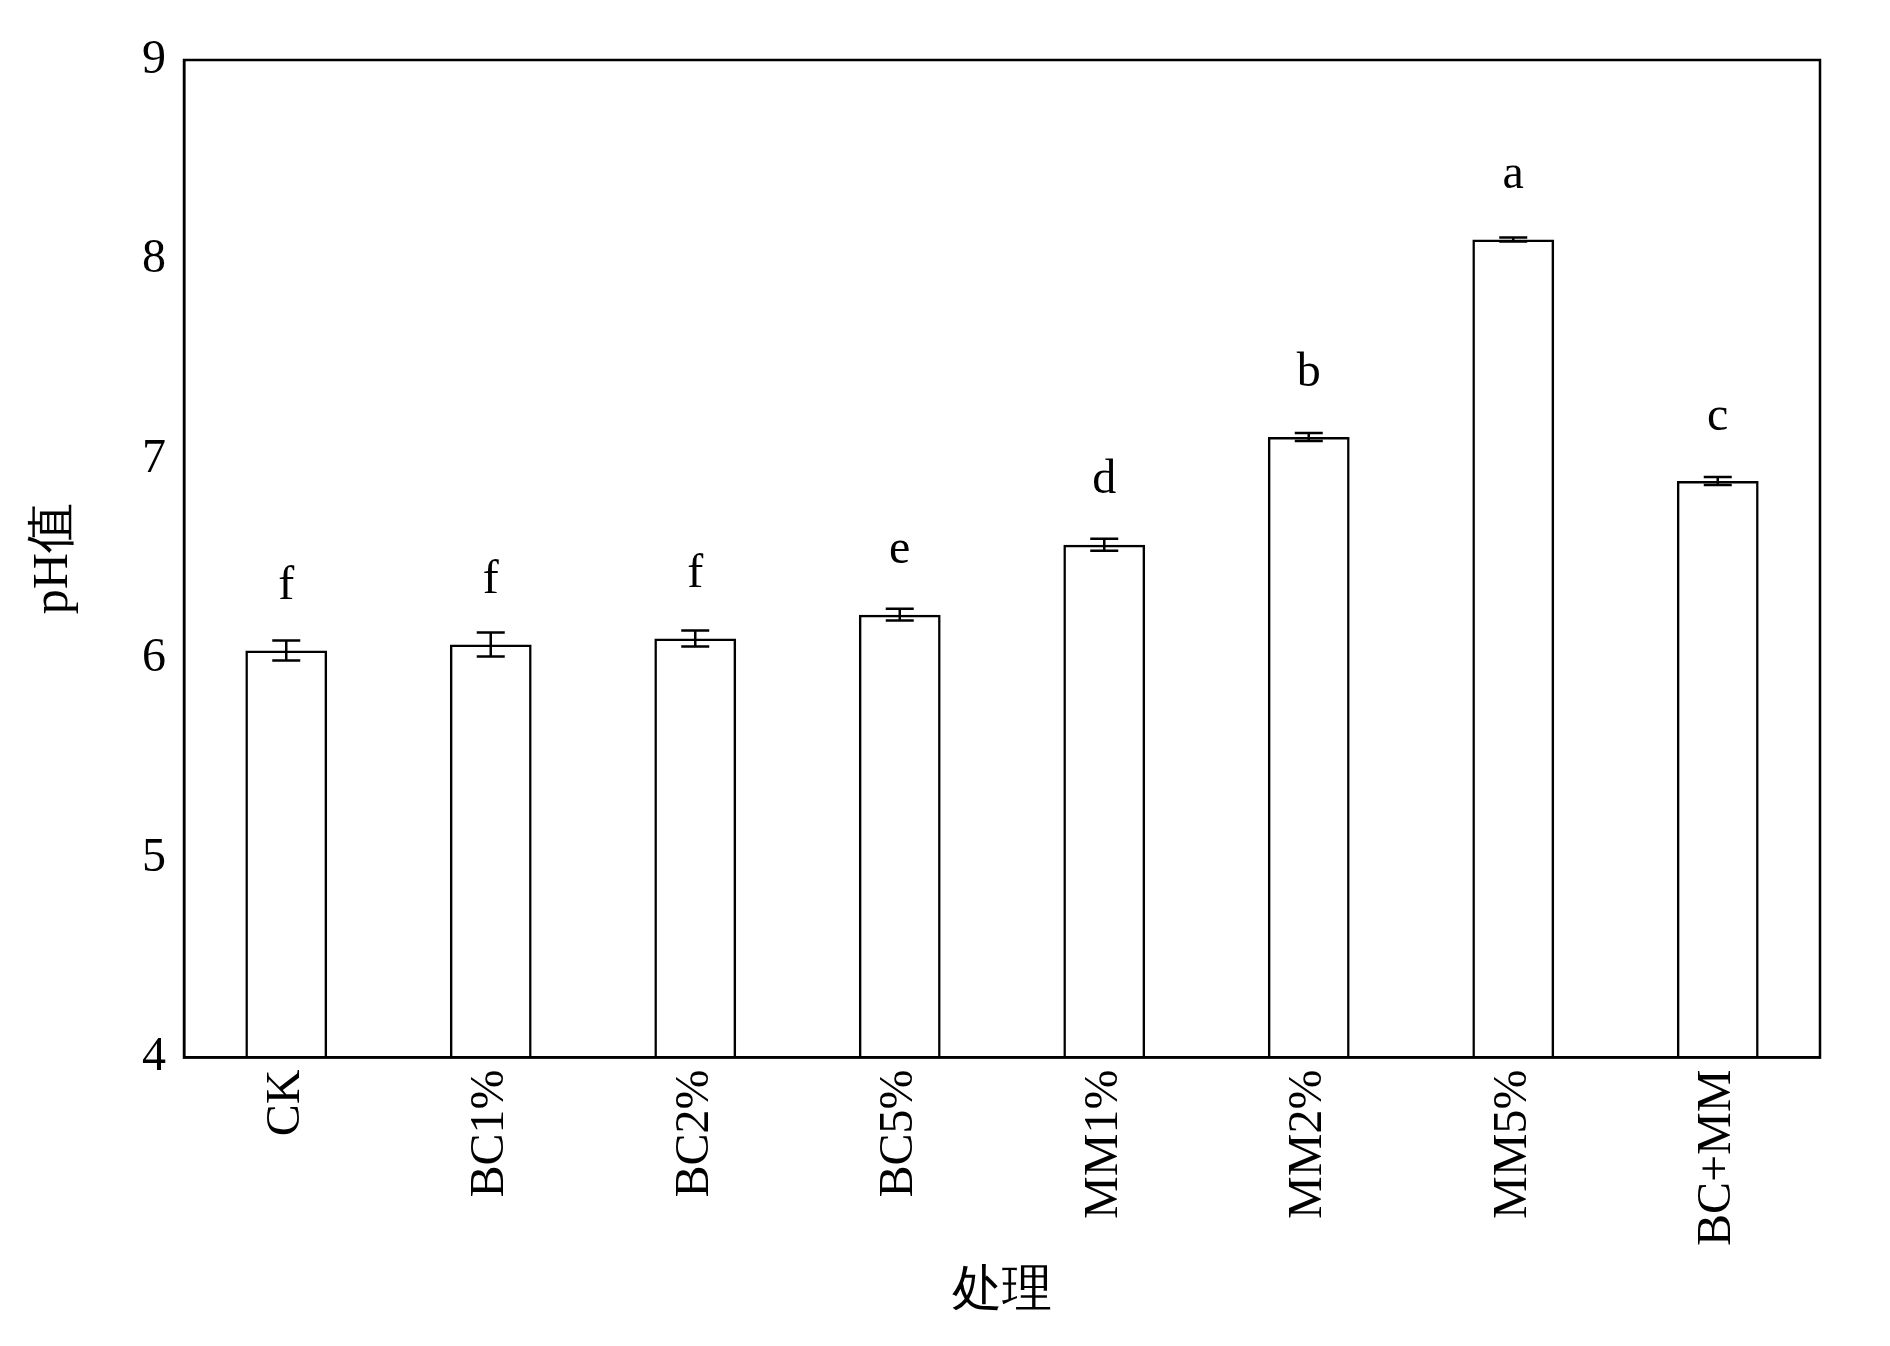  What do you see at coordinates (154, 854) in the screenshot?
I see `y-tick-label: 5` at bounding box center [154, 854].